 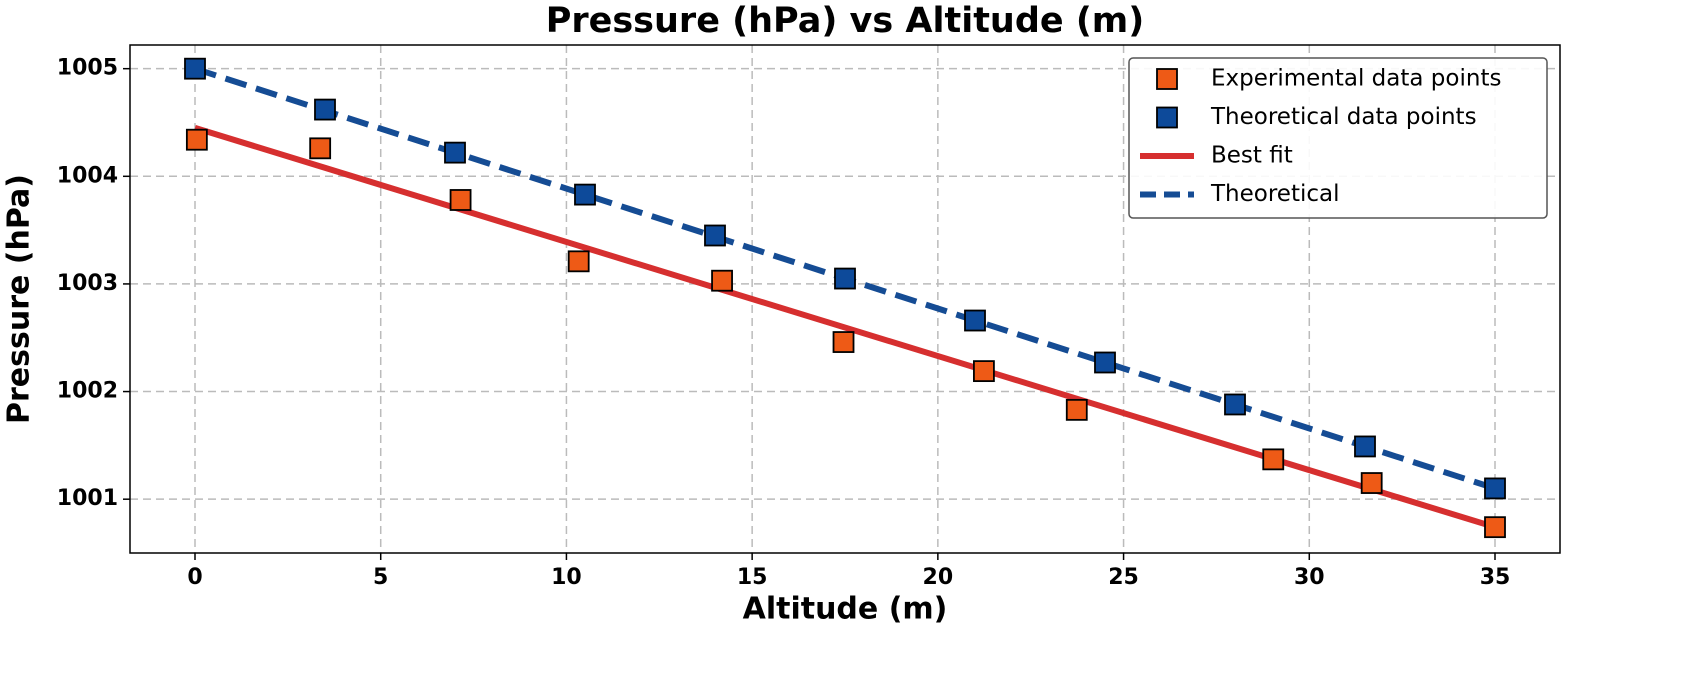 I want to click on legend-label: Theoretical, so click(x=1275, y=194).